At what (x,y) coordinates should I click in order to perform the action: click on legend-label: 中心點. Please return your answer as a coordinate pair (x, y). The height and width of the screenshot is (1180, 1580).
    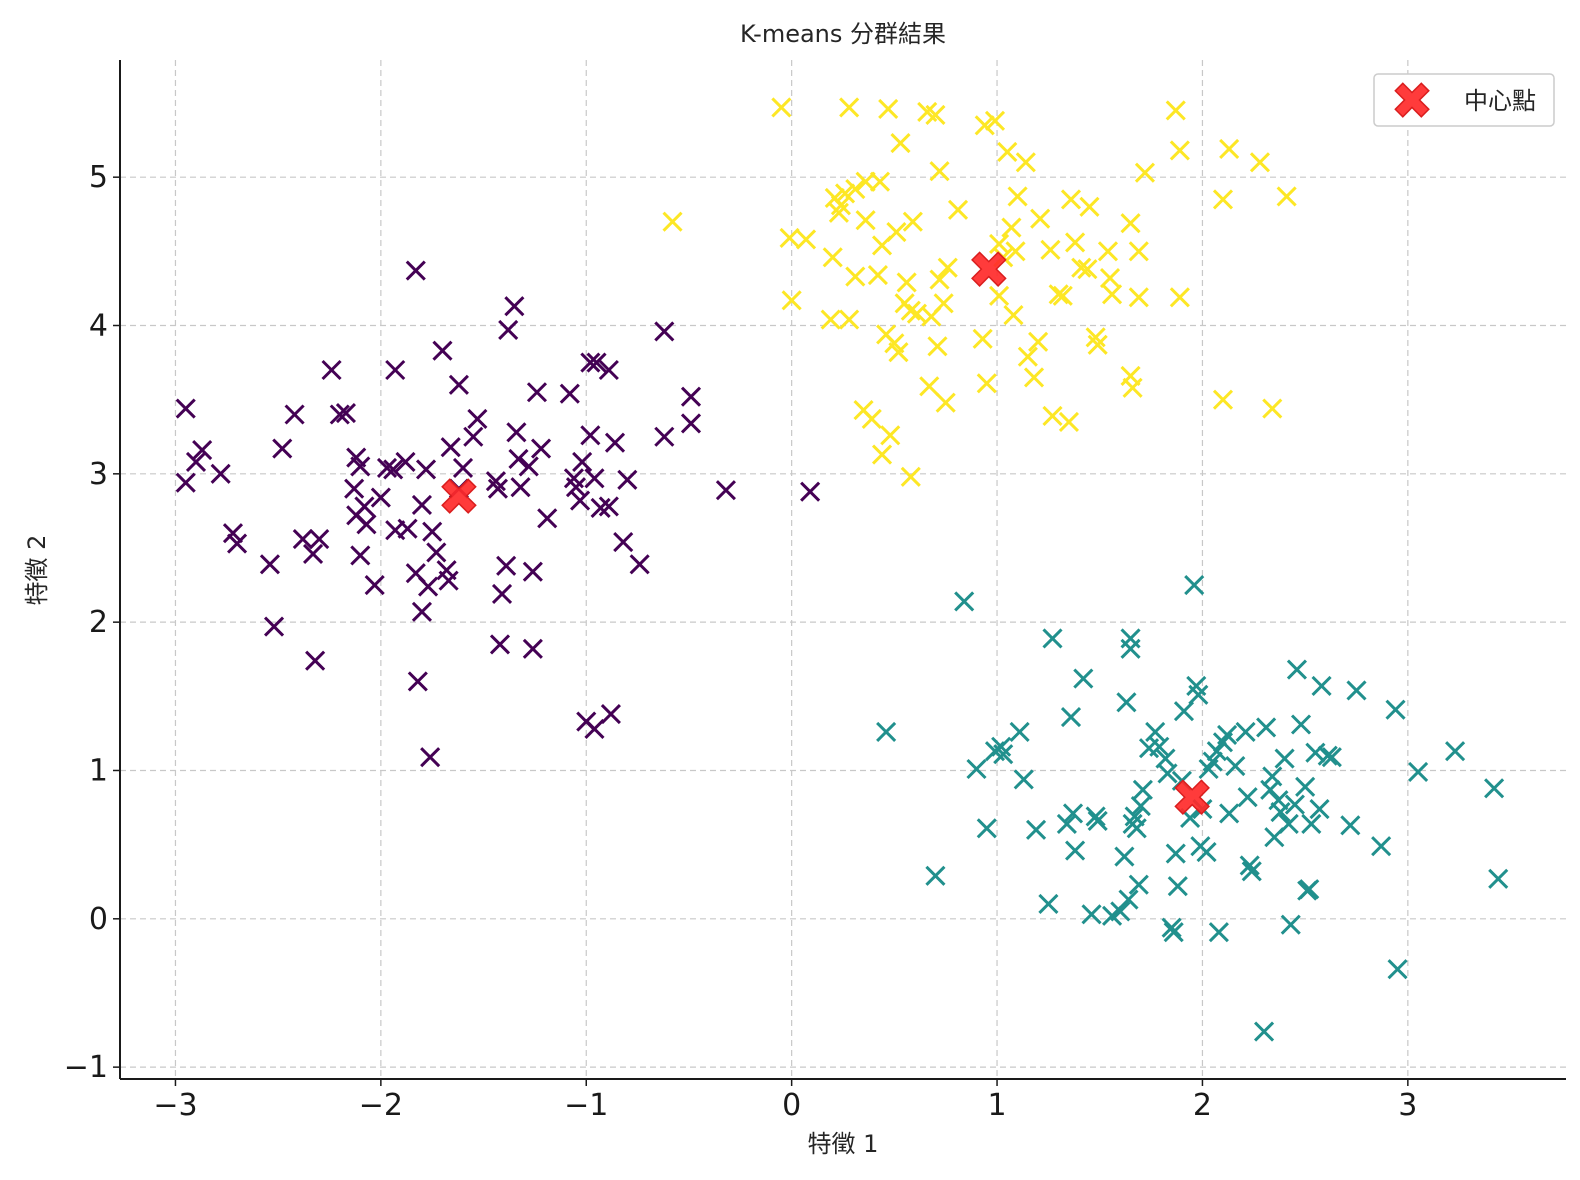
    Looking at the image, I should click on (1500, 101).